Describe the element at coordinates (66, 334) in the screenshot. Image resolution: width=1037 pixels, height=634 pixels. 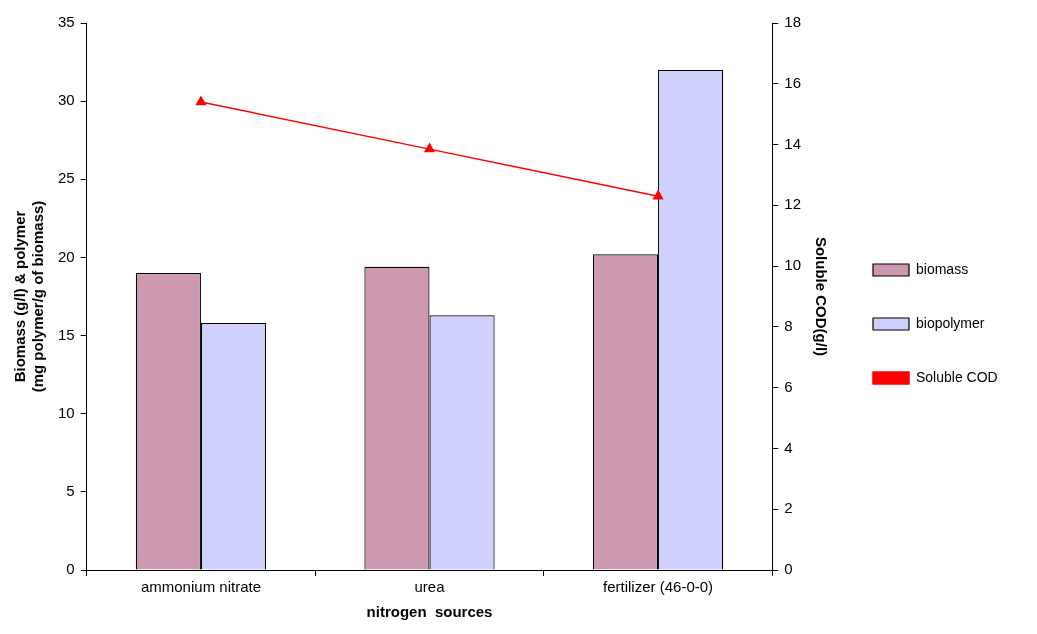
I see `y-tick-label: 15` at that location.